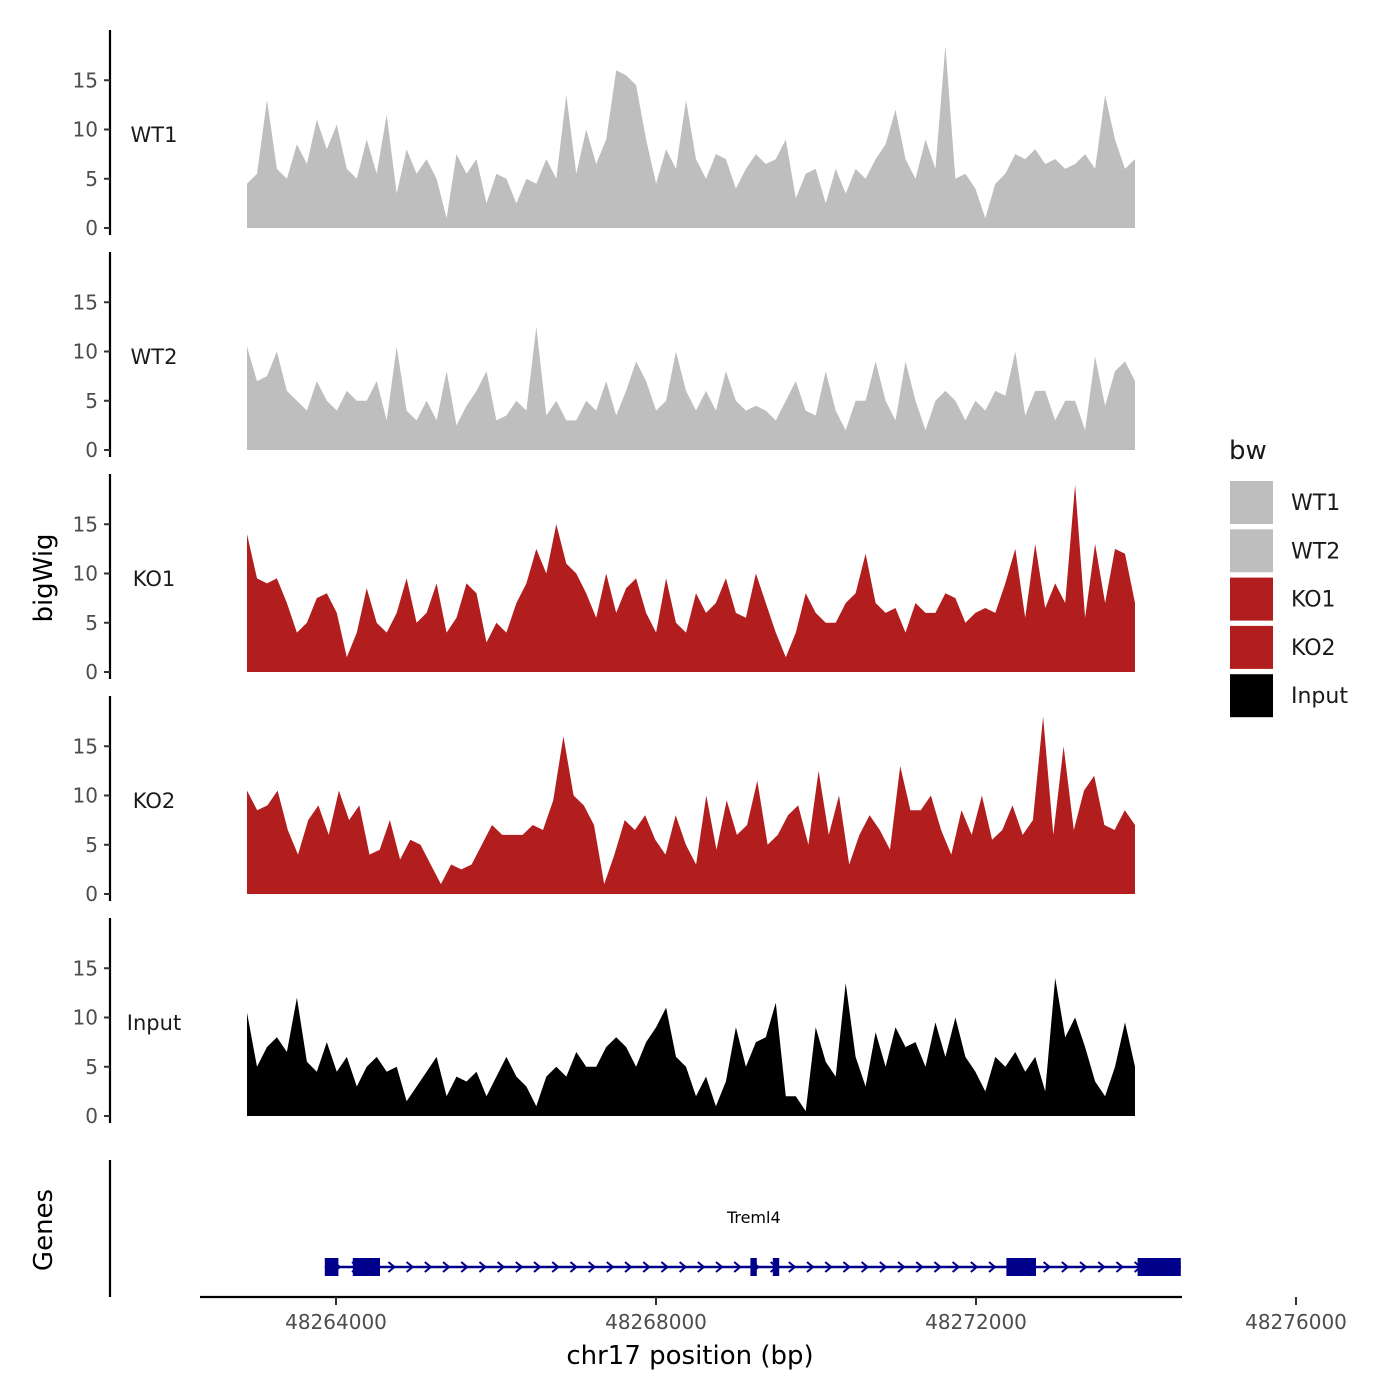  I want to click on track-panel-ko1: 0 5 10 15 KO1, so click(604, 579).